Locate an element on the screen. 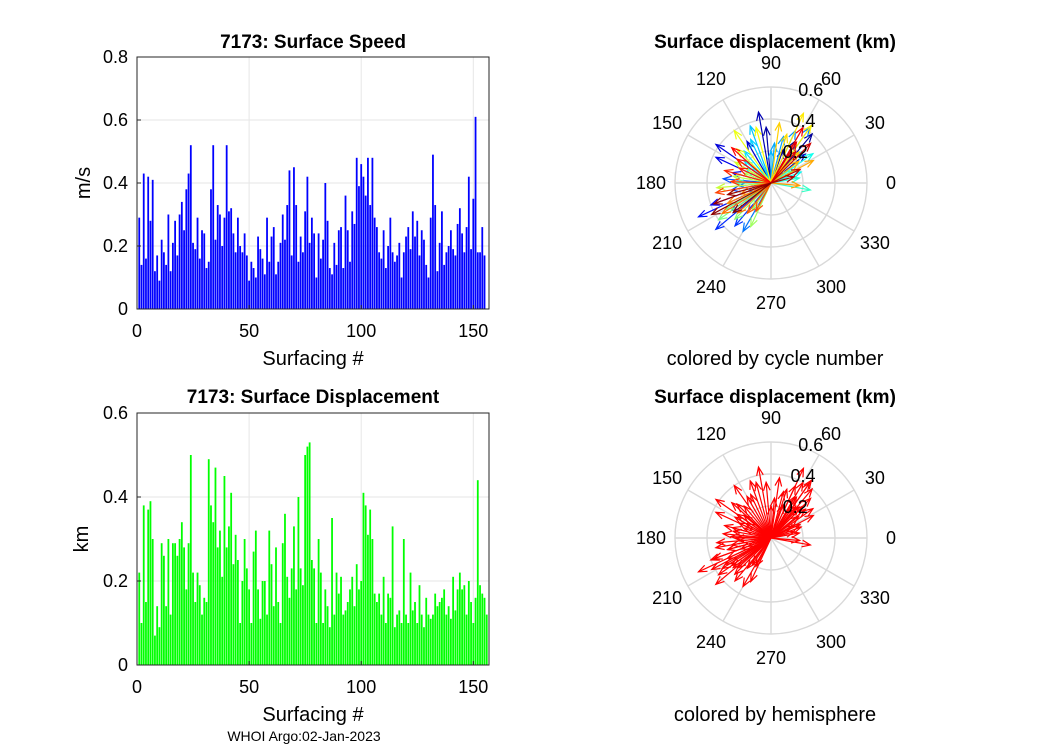  polar2-angle-label: 120 is located at coordinates (711, 434).